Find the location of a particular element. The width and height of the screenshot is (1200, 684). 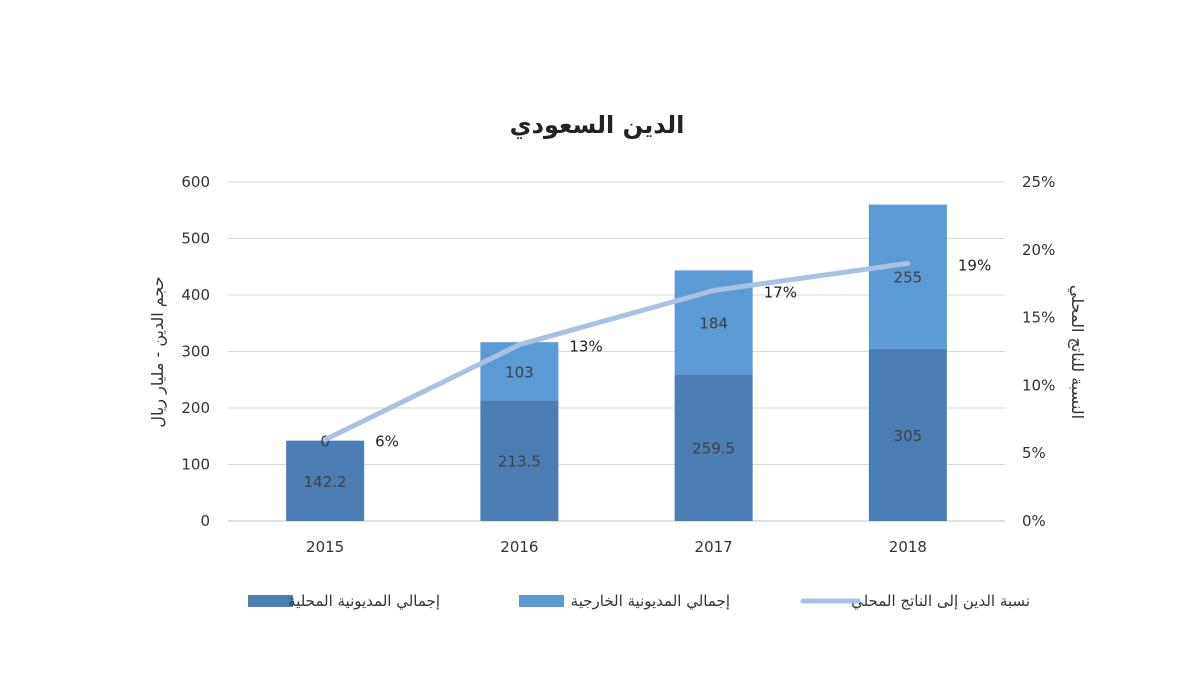

bar-value-label: 305 is located at coordinates (908, 436).